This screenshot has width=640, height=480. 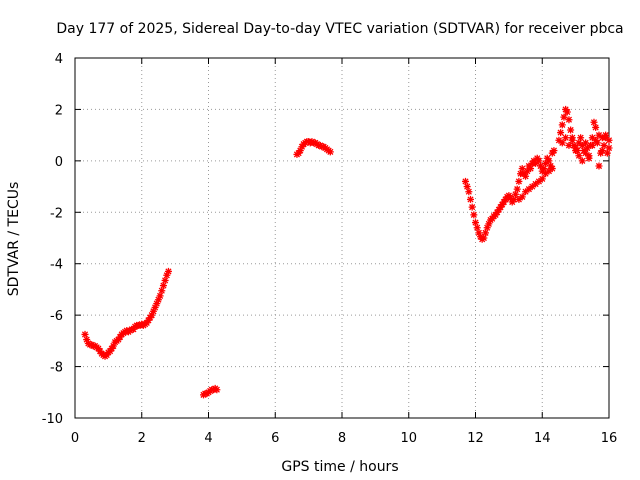 What do you see at coordinates (342, 438) in the screenshot?
I see `x-tick-label: 8` at bounding box center [342, 438].